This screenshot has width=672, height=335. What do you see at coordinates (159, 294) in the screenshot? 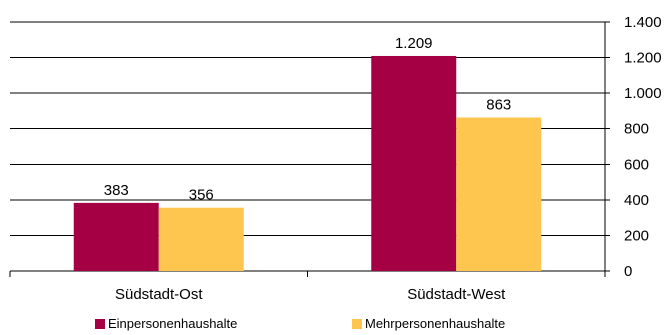
I see `x-tick-label: Südstadt-Ost` at bounding box center [159, 294].